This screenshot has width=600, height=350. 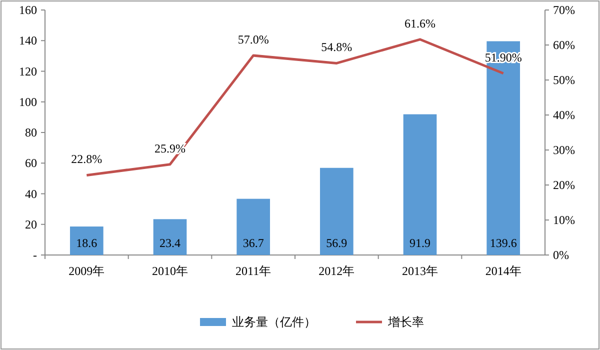 What do you see at coordinates (564, 10) in the screenshot?
I see `y2-tick-label: 70%` at bounding box center [564, 10].